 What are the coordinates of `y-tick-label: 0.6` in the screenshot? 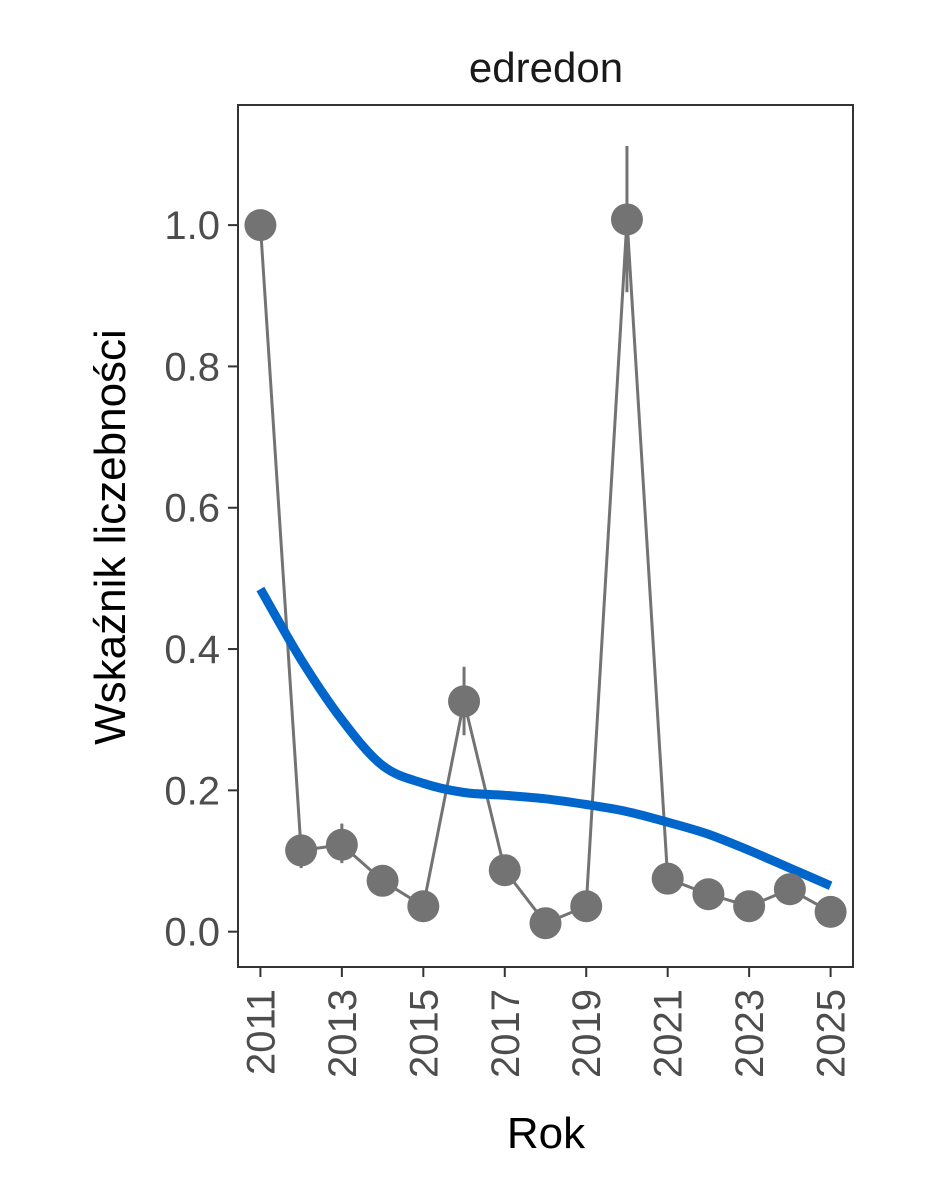 It's located at (192, 509).